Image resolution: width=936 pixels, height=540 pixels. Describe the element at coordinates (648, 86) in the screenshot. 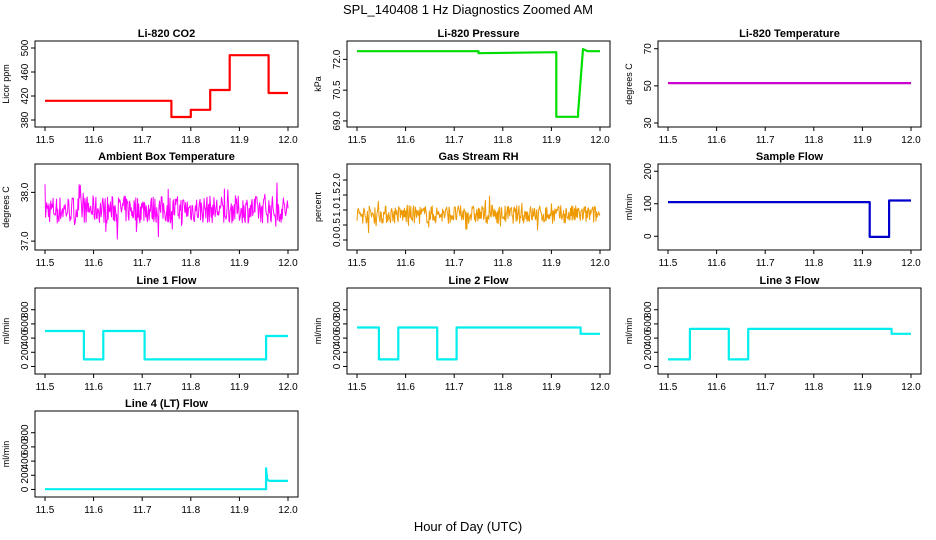

I see `y-tick-label: 50` at that location.